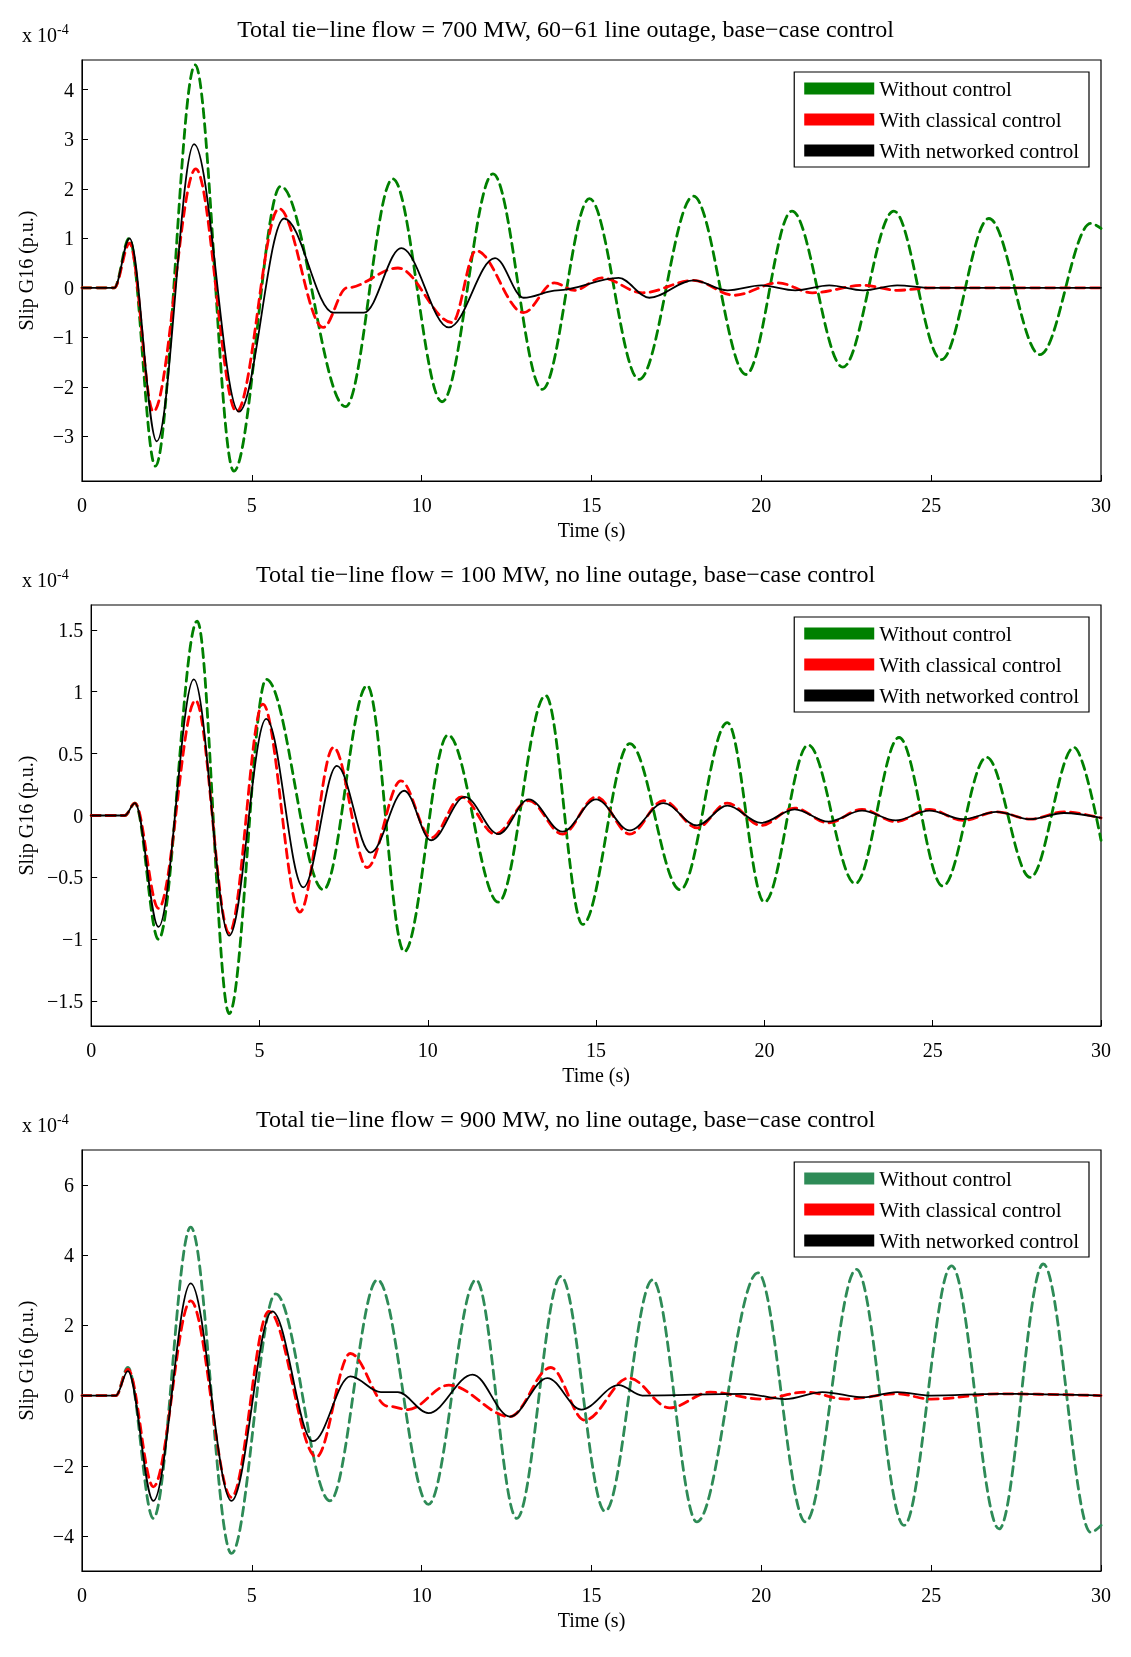 The width and height of the screenshot is (1131, 1657). I want to click on y-tick-label: 0.5, so click(71, 753).